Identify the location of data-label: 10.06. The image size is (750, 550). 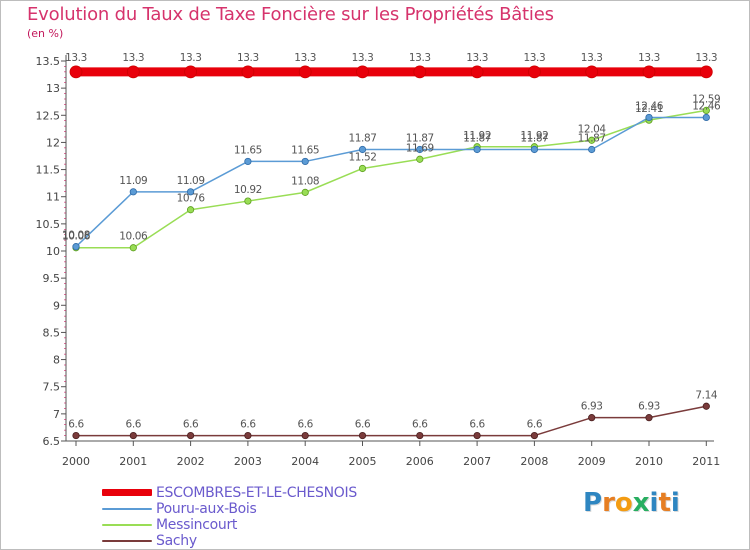
(76, 237).